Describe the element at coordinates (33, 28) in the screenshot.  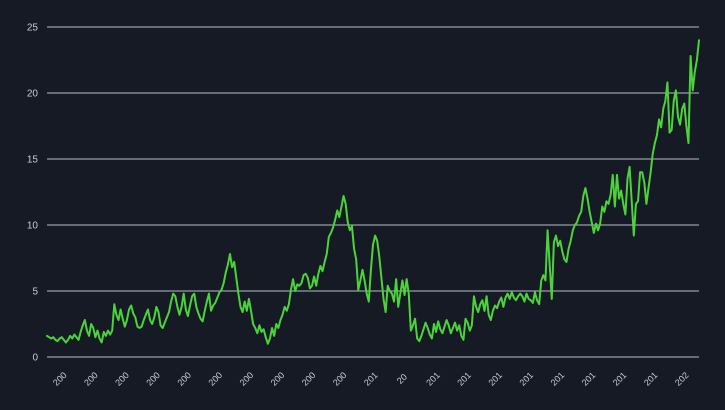
I see `y-tick-label: 25` at that location.